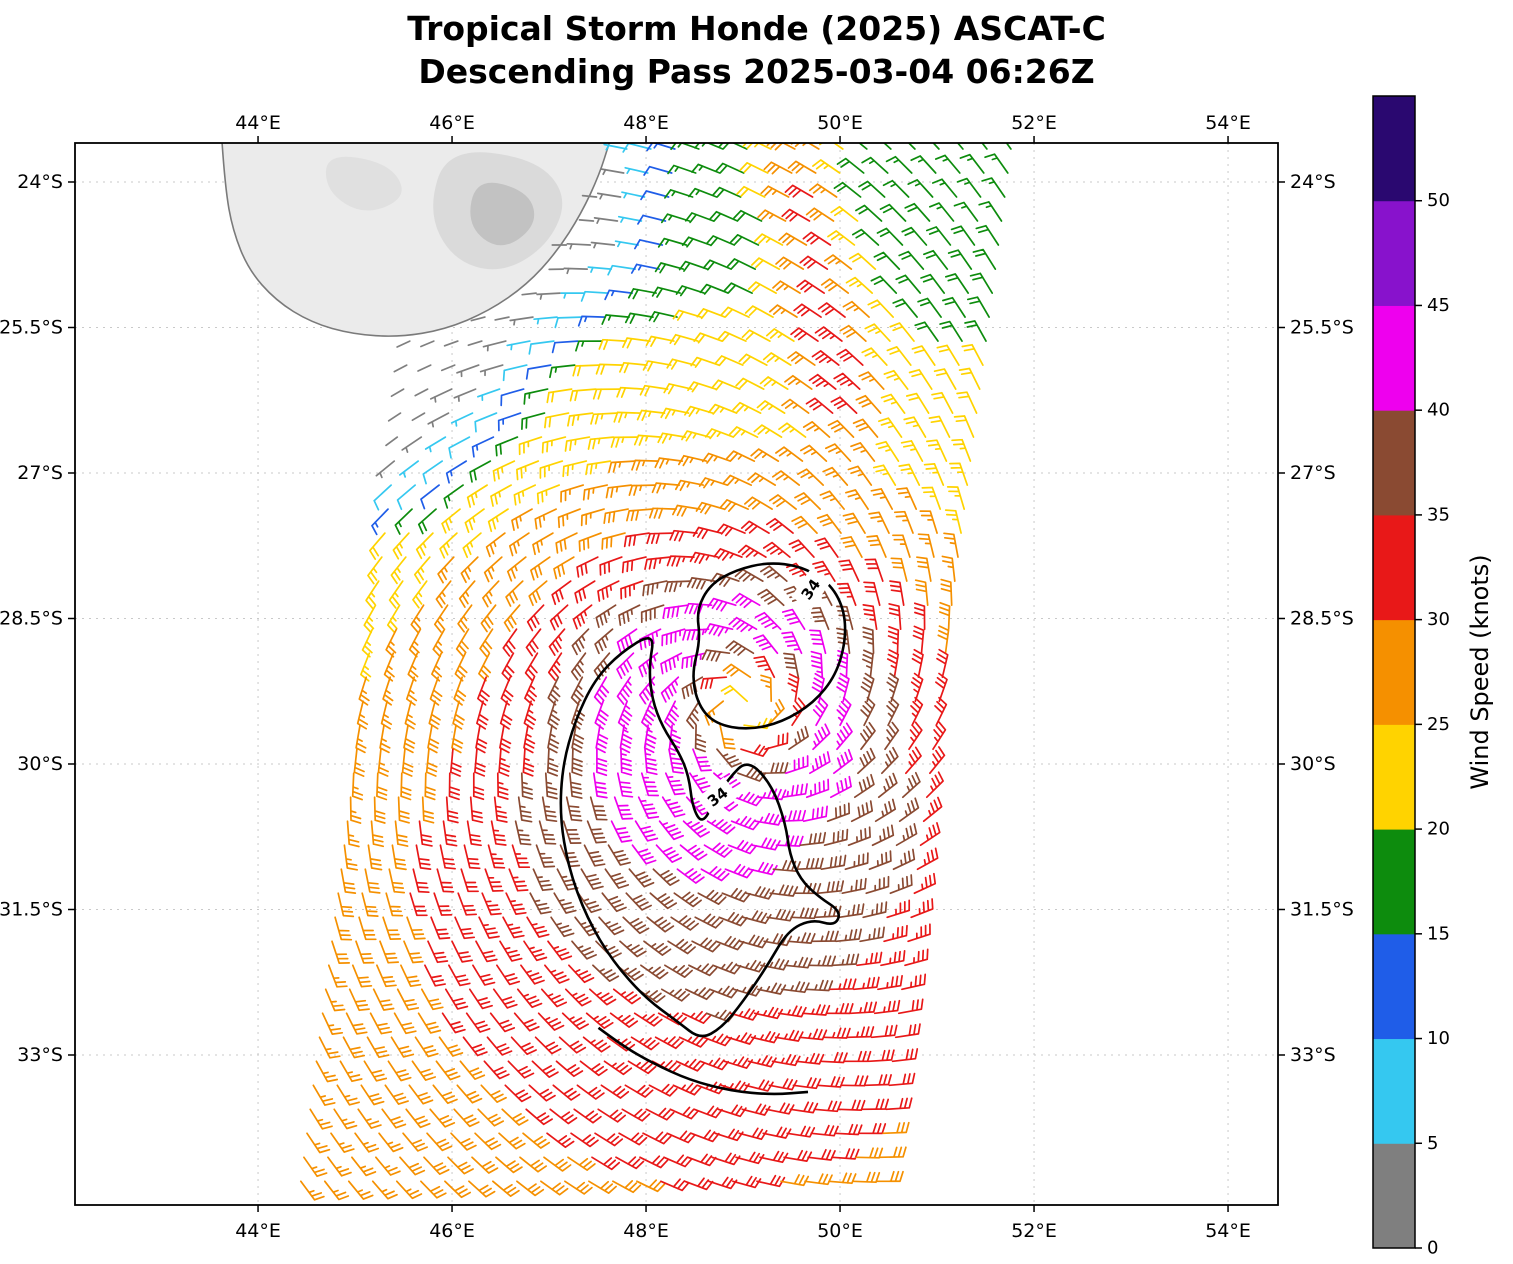  I want to click on svg-text: 10, so click(1438, 1038).